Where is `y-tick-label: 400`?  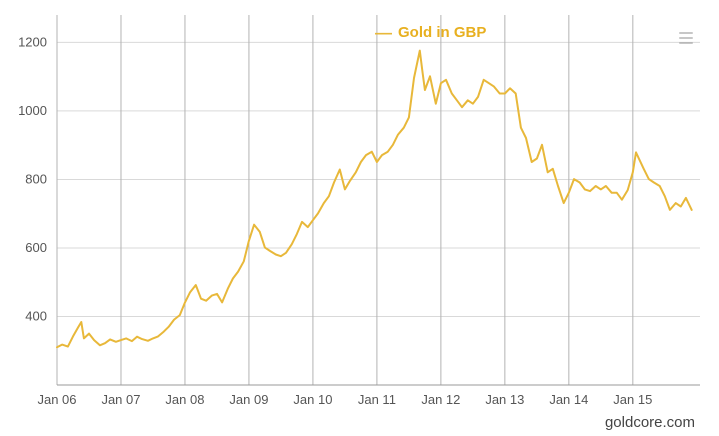
y-tick-label: 400 is located at coordinates (36, 315).